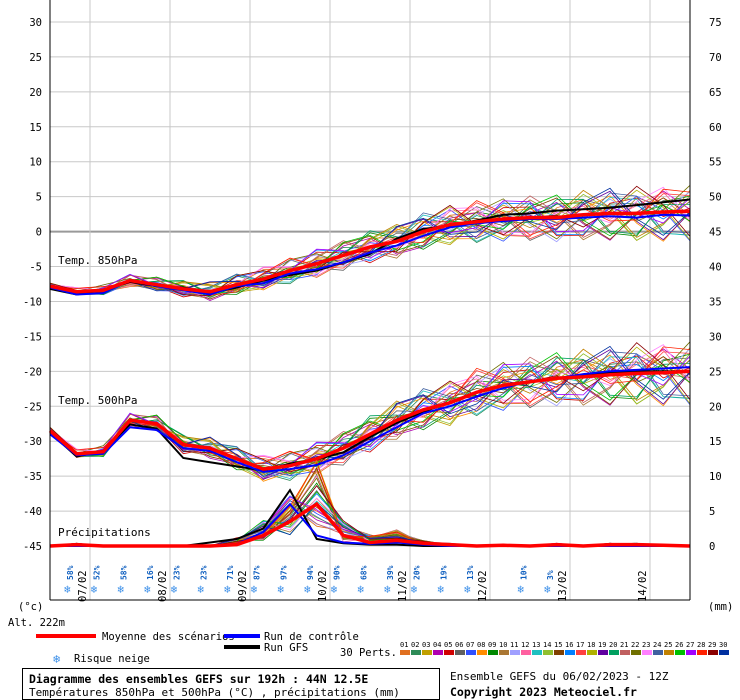 The height and width of the screenshot is (700, 740). Describe the element at coordinates (559, 676) in the screenshot. I see `ensemble-run: Ensemble GEFS du 06/02/2023 - 12Z` at that location.